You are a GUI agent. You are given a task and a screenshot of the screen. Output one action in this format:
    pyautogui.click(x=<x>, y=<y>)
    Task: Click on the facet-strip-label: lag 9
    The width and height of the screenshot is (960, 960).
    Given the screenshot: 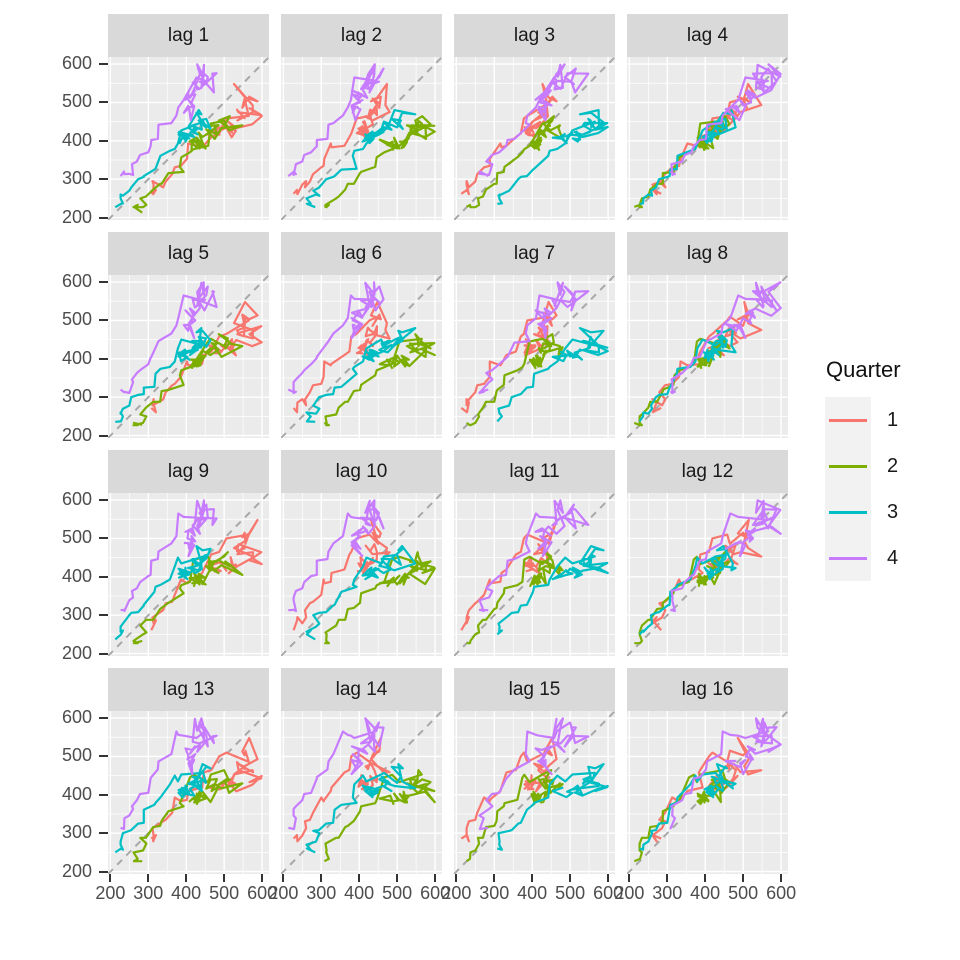 What is the action you would take?
    pyautogui.click(x=188, y=471)
    